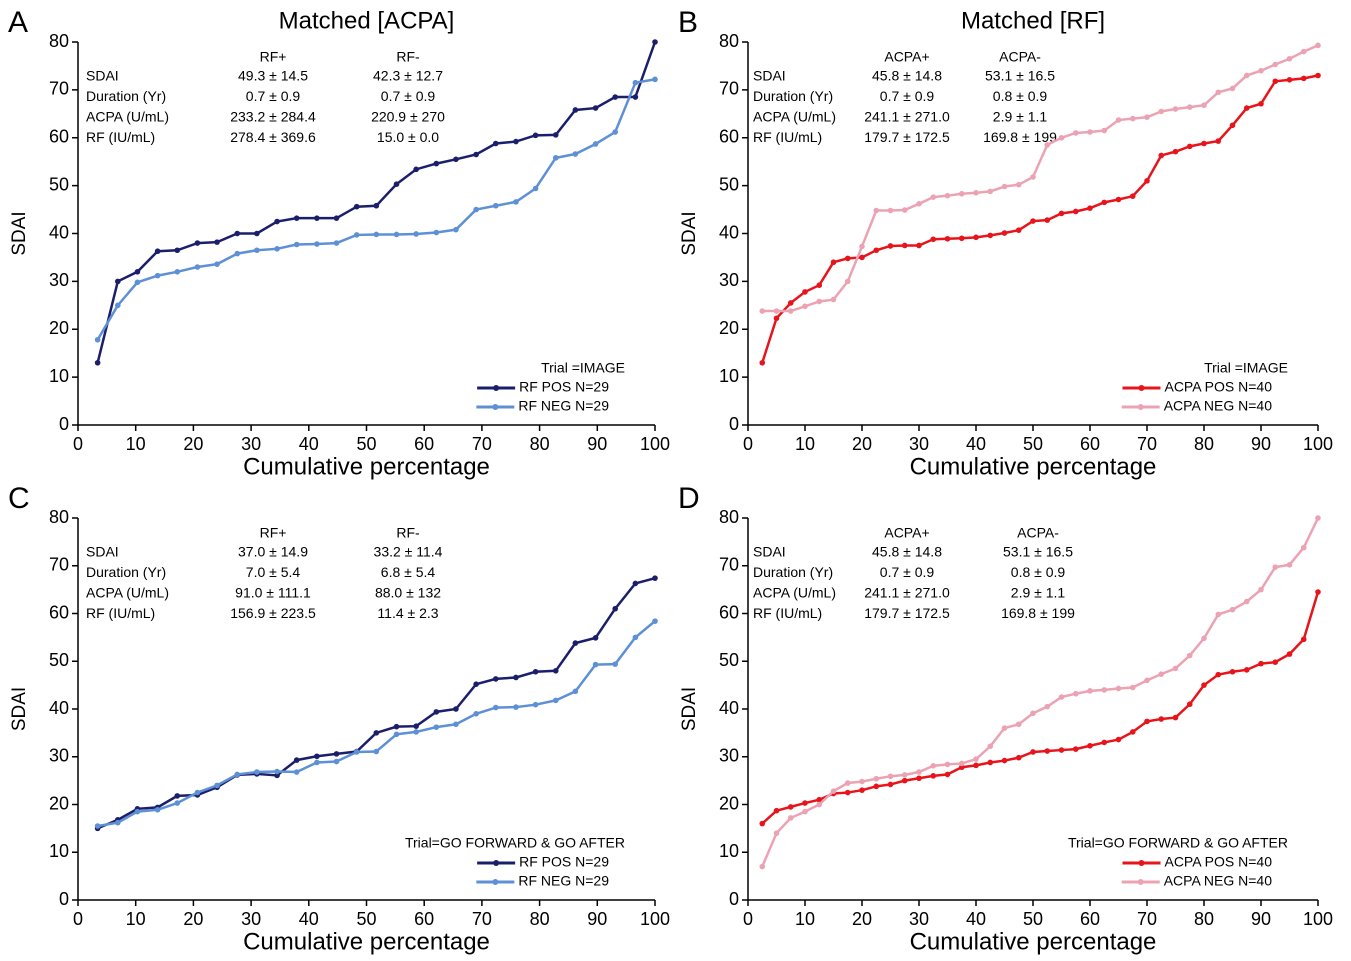 Image resolution: width=1351 pixels, height=961 pixels. Describe the element at coordinates (273, 57) in the screenshot. I see `stats-column-header: RF+` at that location.